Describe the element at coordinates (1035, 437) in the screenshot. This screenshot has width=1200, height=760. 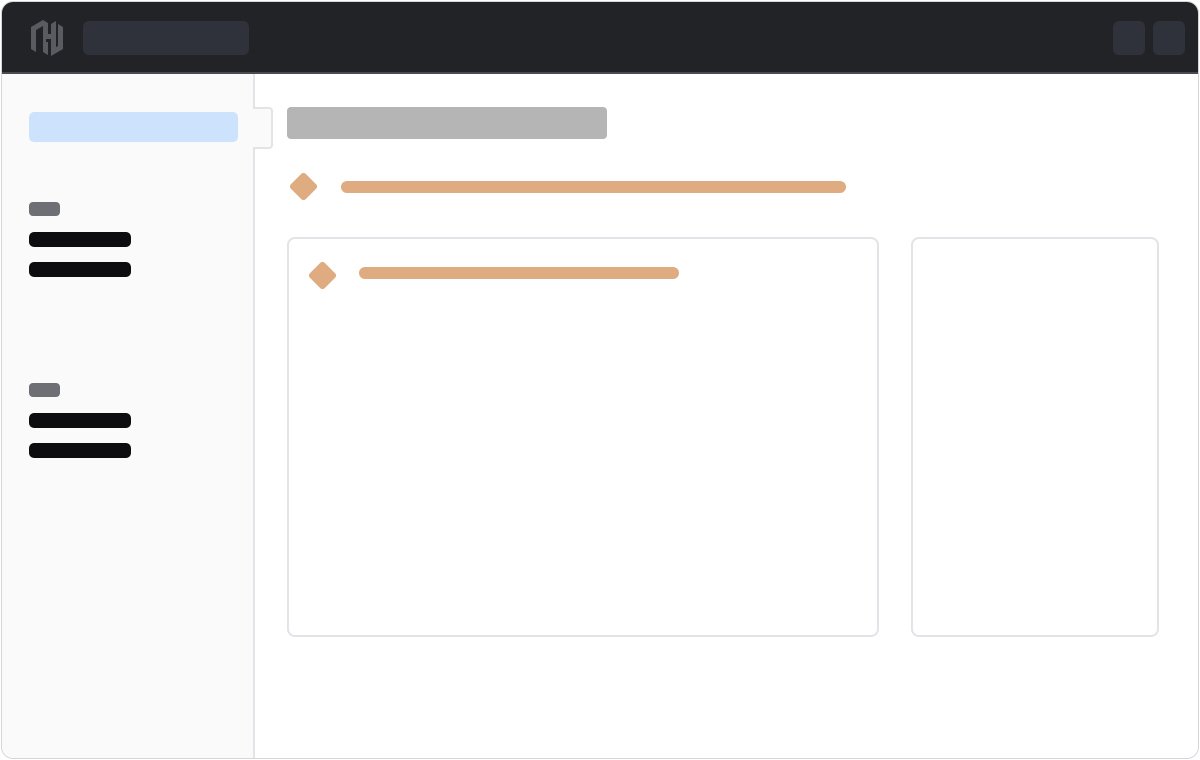
I see `side-card` at that location.